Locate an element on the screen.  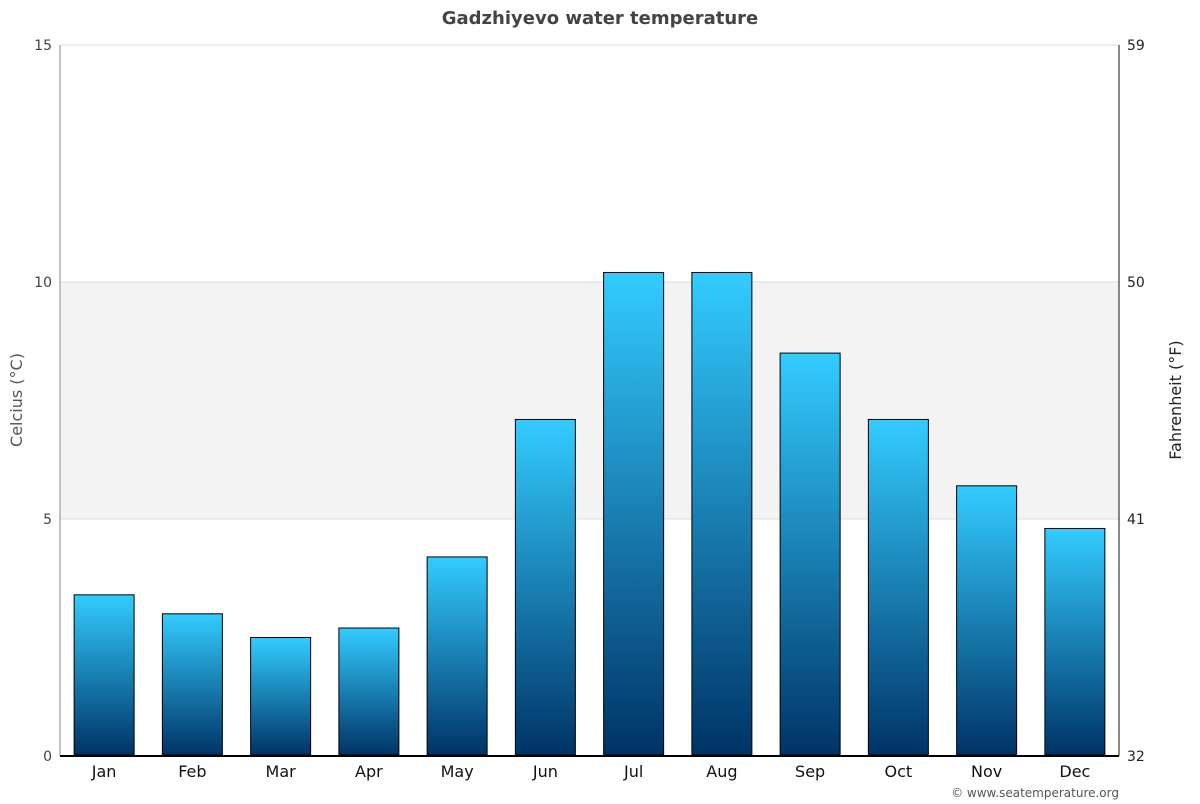
x-tick-label: Mar is located at coordinates (281, 771).